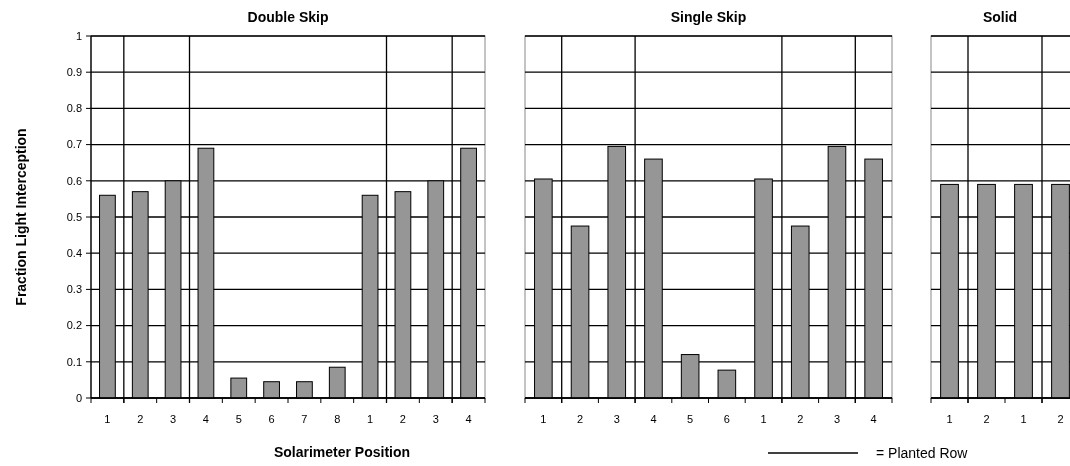  Describe the element at coordinates (74, 289) in the screenshot. I see `y-tick-label: 0.3` at that location.